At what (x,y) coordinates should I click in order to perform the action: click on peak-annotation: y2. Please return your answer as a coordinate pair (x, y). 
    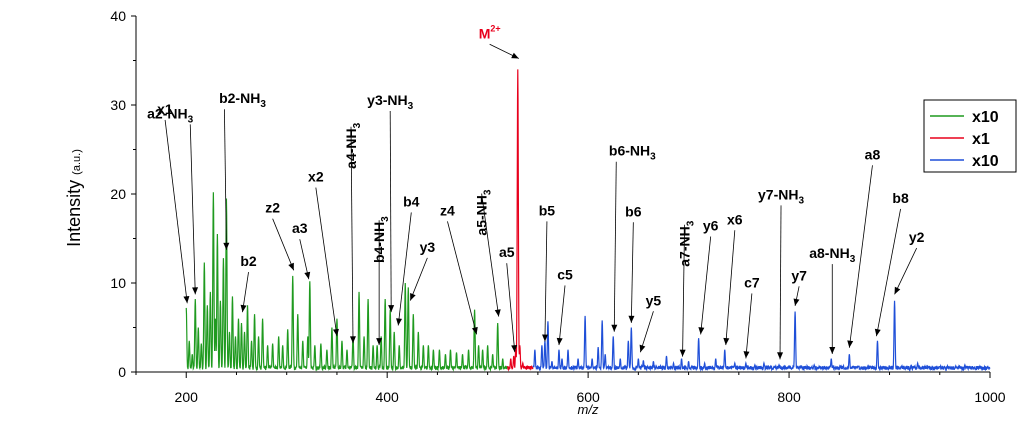
    Looking at the image, I should click on (909, 262).